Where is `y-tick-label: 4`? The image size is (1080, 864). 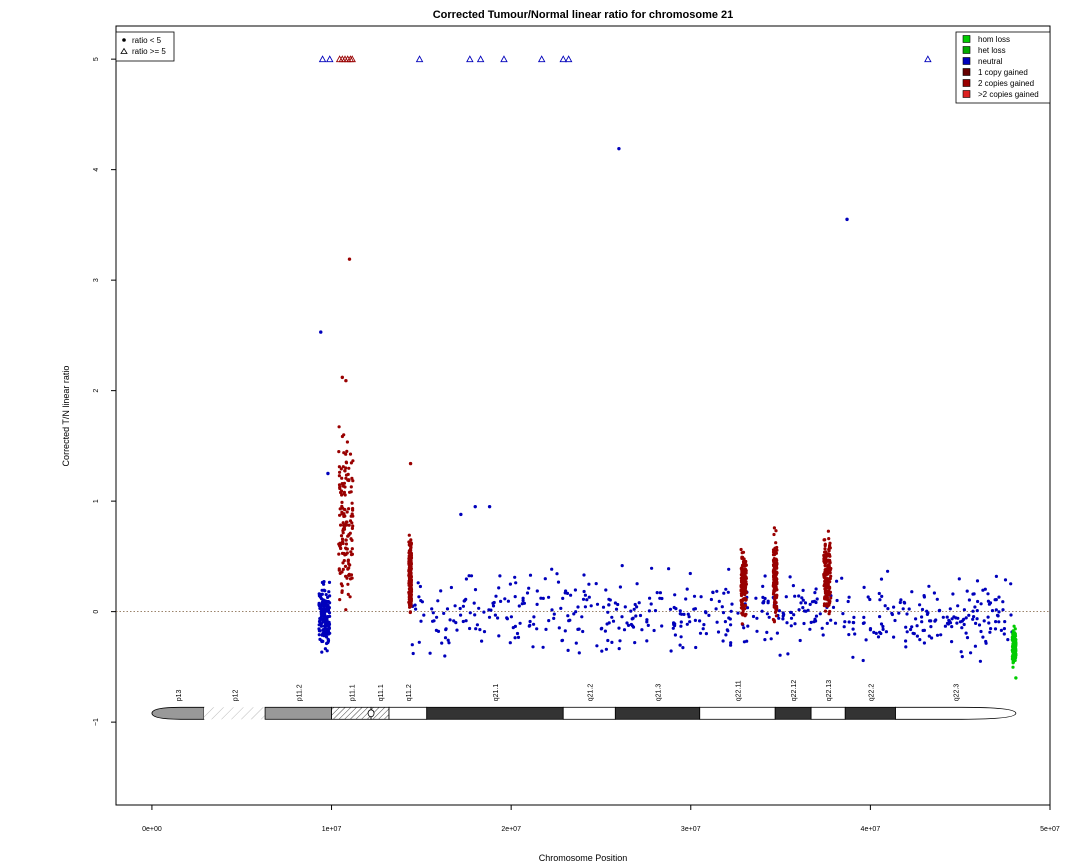 y-tick-label: 4 is located at coordinates (96, 170).